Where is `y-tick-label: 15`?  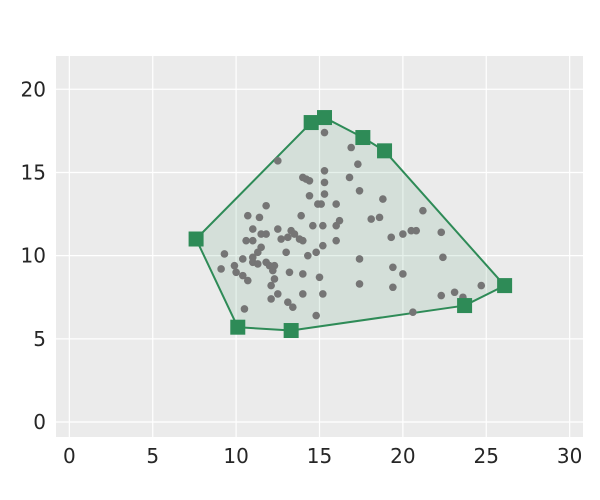
y-tick-label: 15 is located at coordinates (33, 172).